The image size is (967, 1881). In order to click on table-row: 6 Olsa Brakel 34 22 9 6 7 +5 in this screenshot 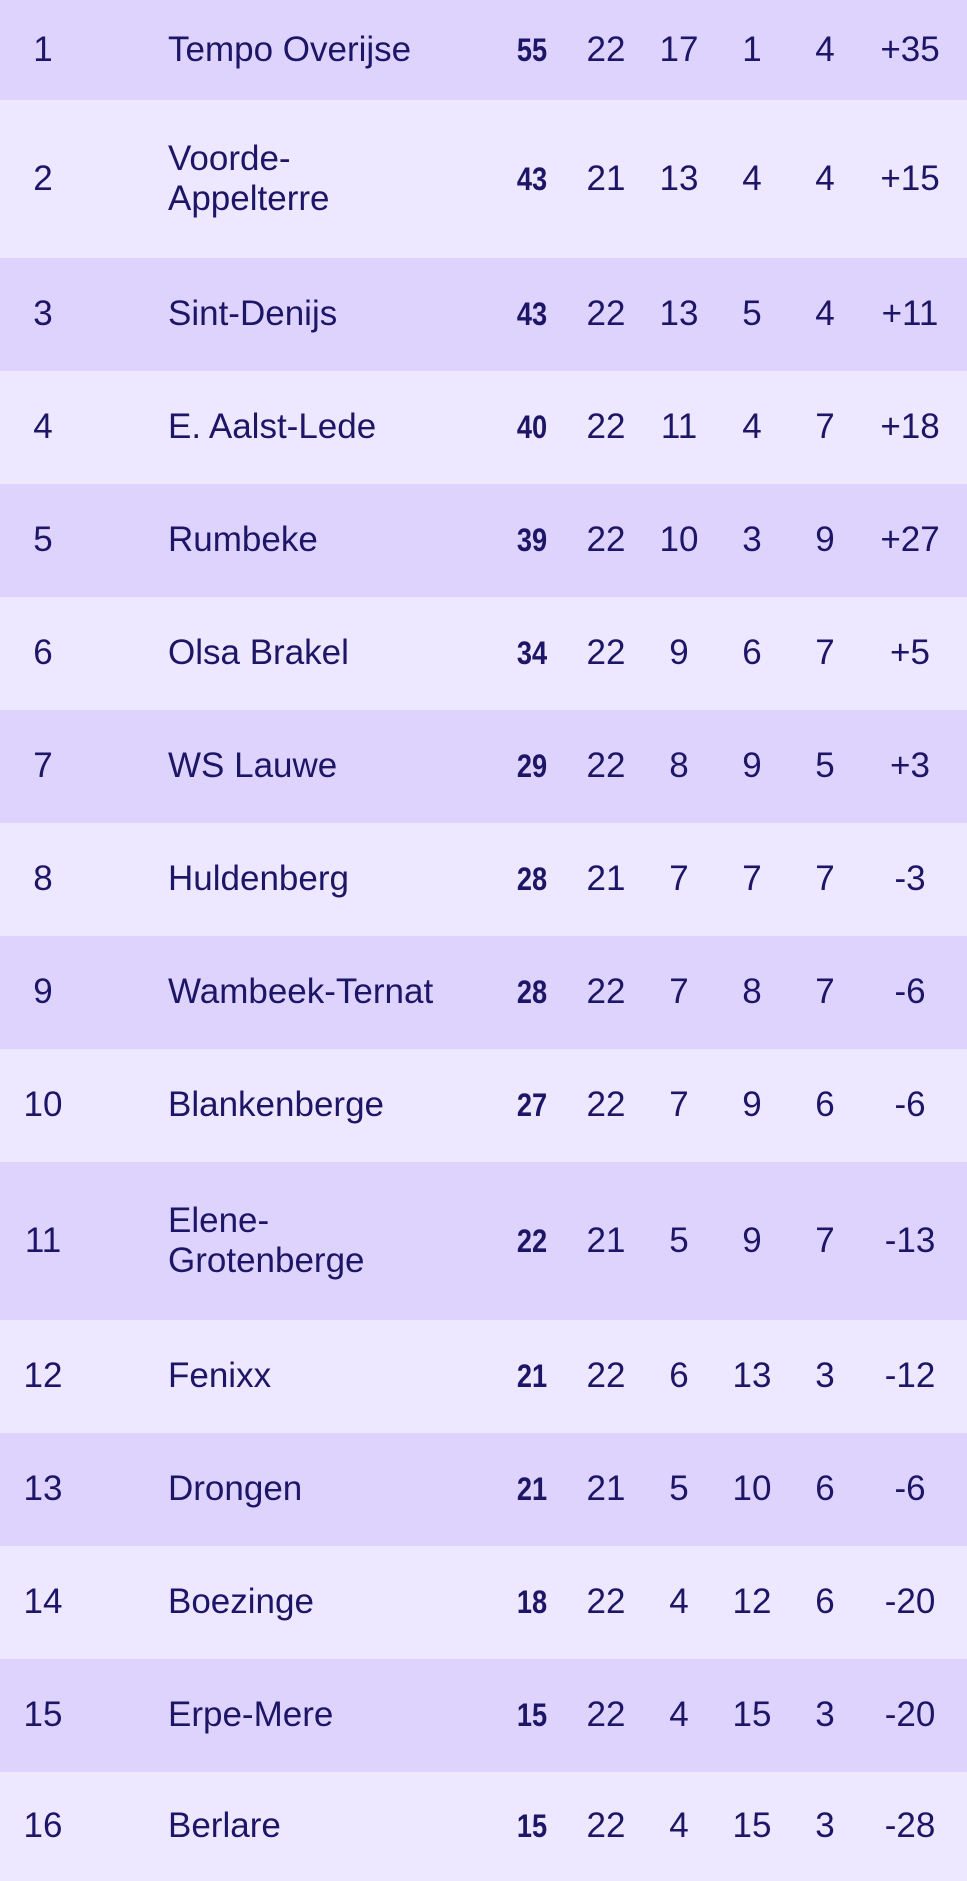, I will do `click(483, 653)`.